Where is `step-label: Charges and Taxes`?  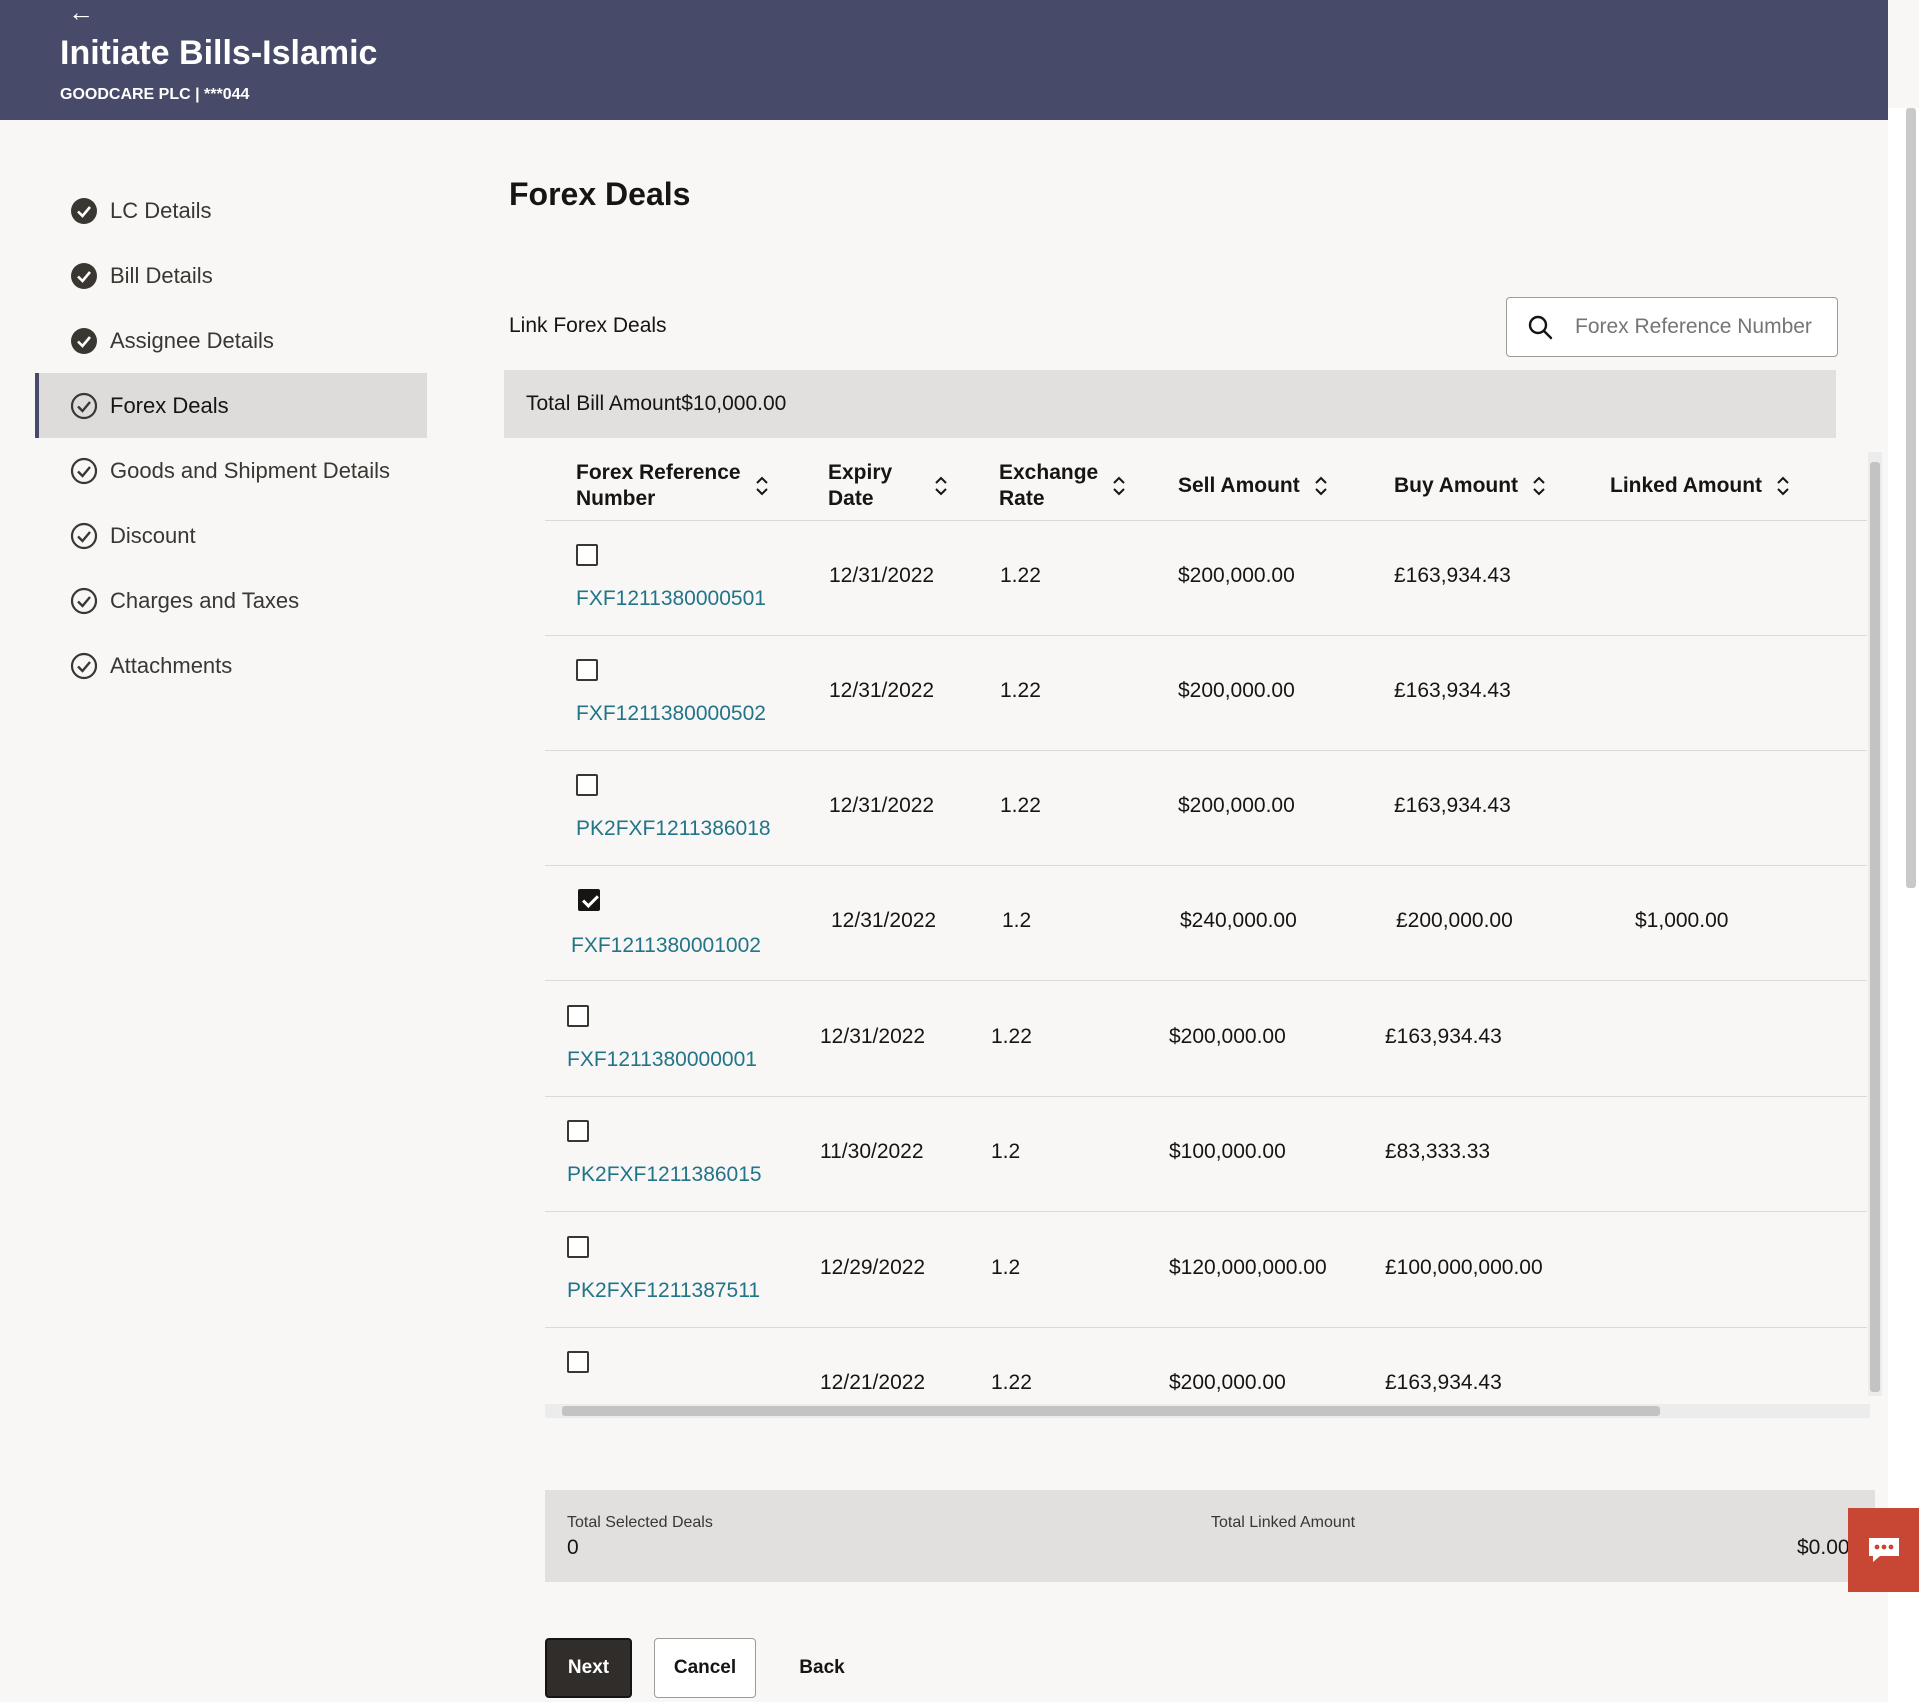 step-label: Charges and Taxes is located at coordinates (205, 600).